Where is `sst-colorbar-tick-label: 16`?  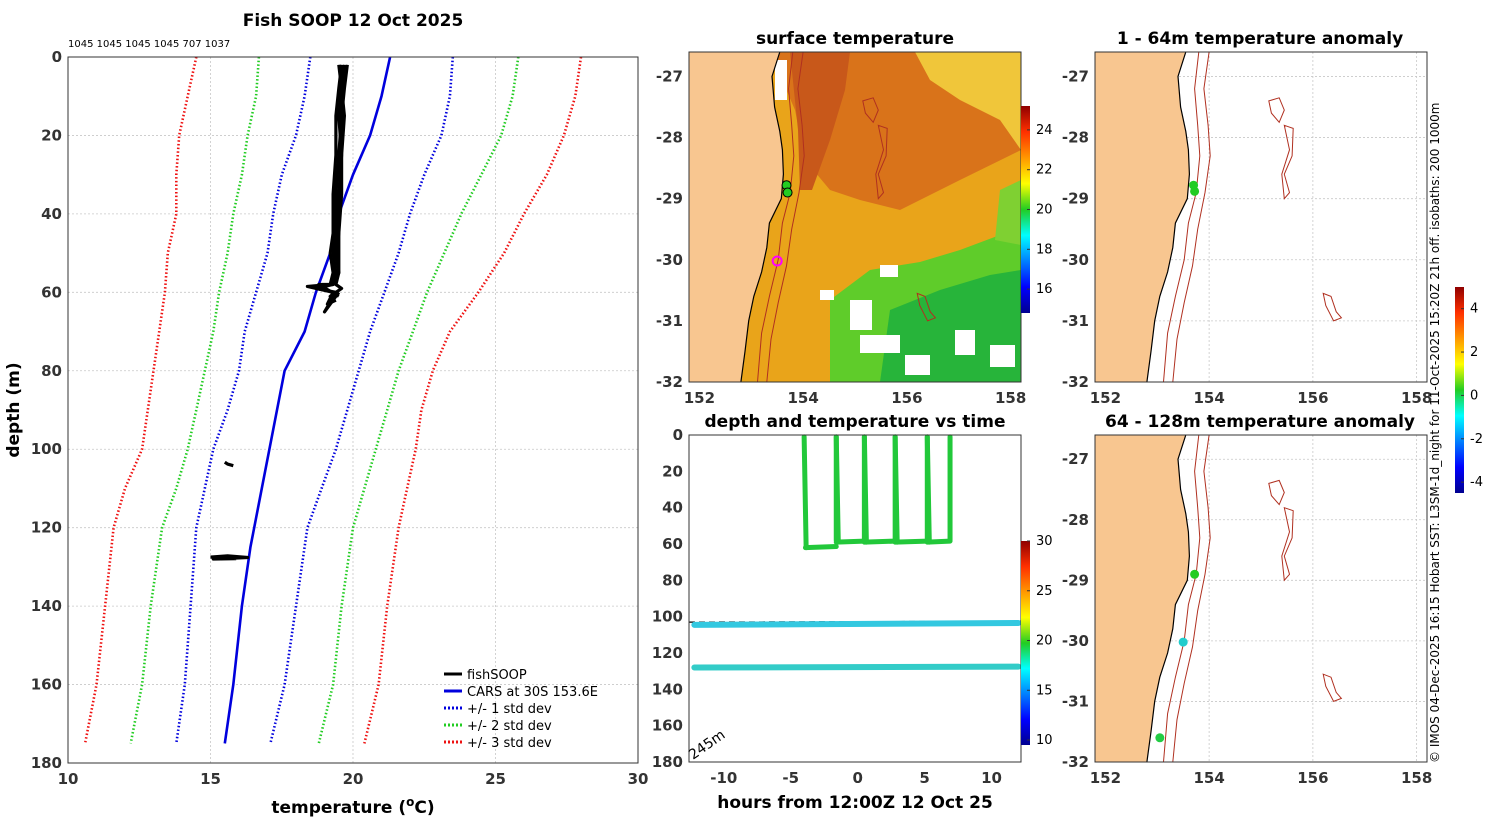 sst-colorbar-tick-label: 16 is located at coordinates (1044, 289).